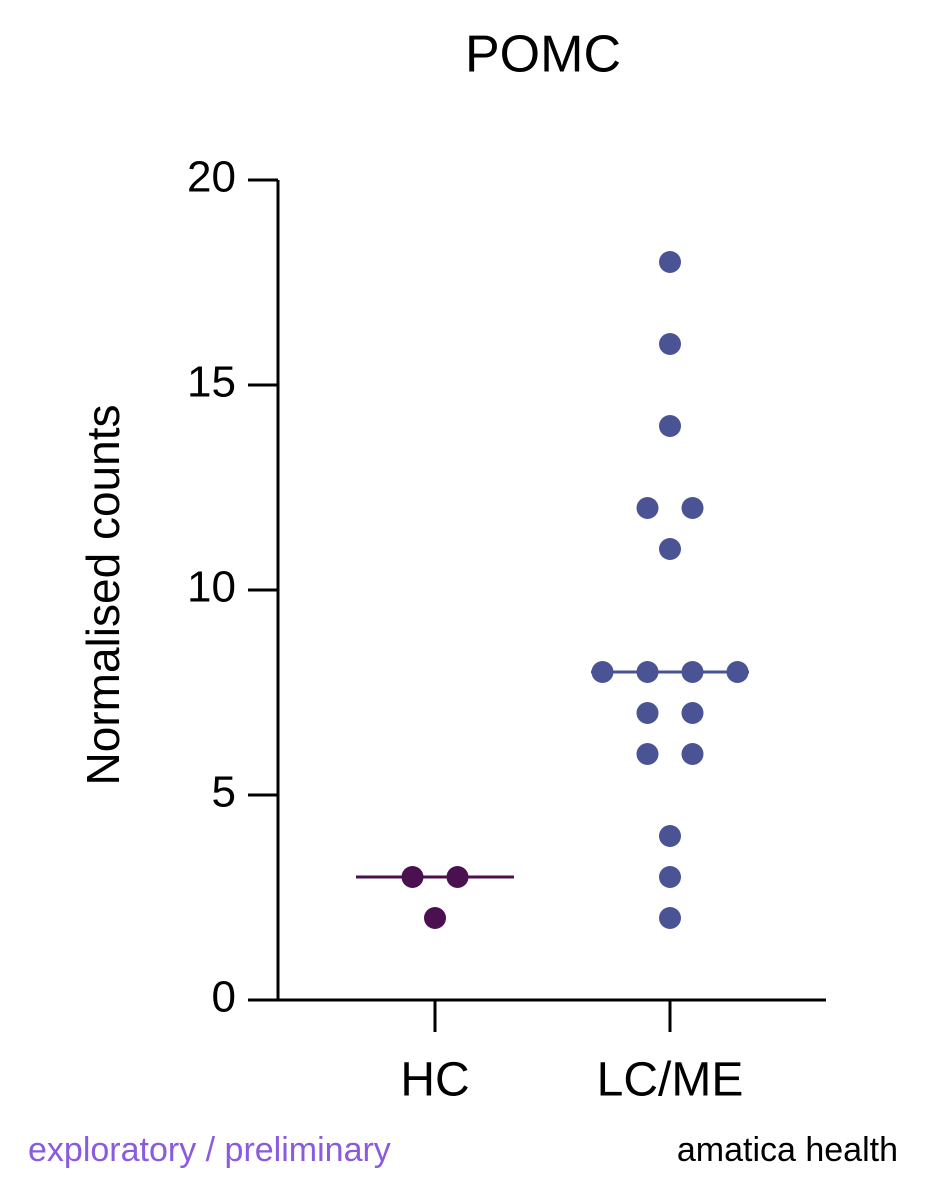 This screenshot has height=1200, width=929. What do you see at coordinates (211, 587) in the screenshot?
I see `y-tick-label: 10` at bounding box center [211, 587].